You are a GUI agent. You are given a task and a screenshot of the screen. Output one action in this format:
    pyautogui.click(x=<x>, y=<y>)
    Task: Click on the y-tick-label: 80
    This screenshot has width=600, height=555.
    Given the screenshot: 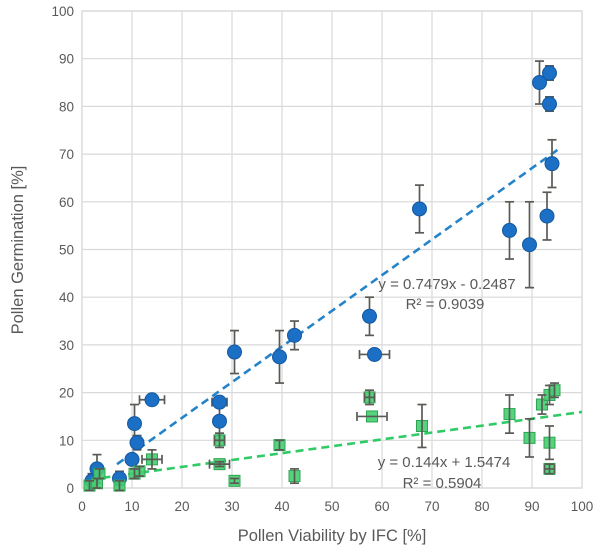 What is the action you would take?
    pyautogui.click(x=66, y=106)
    